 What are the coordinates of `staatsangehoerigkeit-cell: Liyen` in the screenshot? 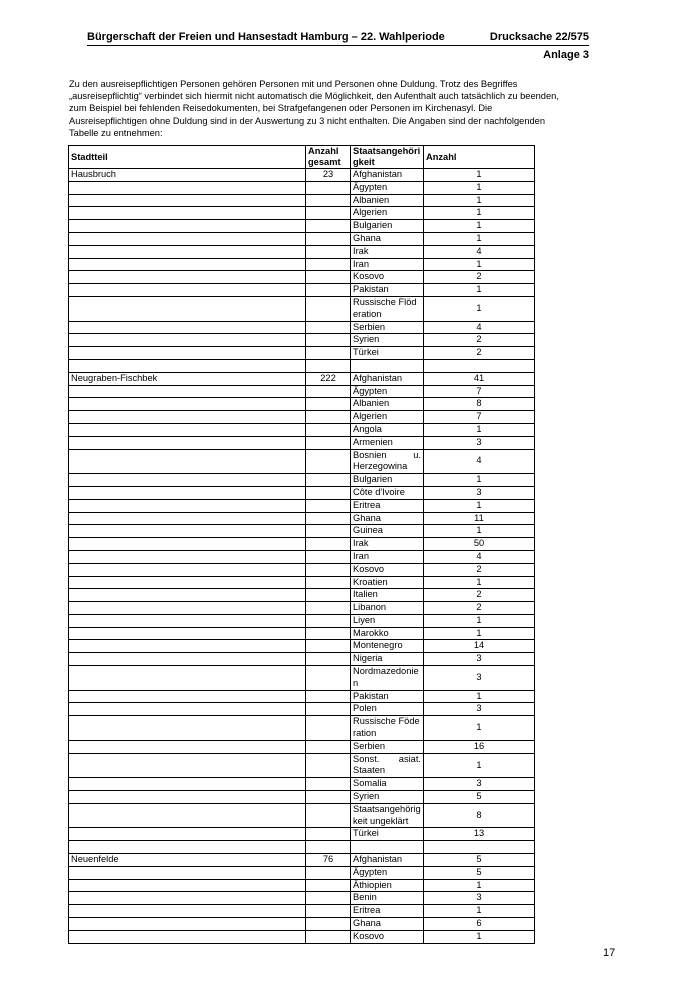 It's located at (387, 620).